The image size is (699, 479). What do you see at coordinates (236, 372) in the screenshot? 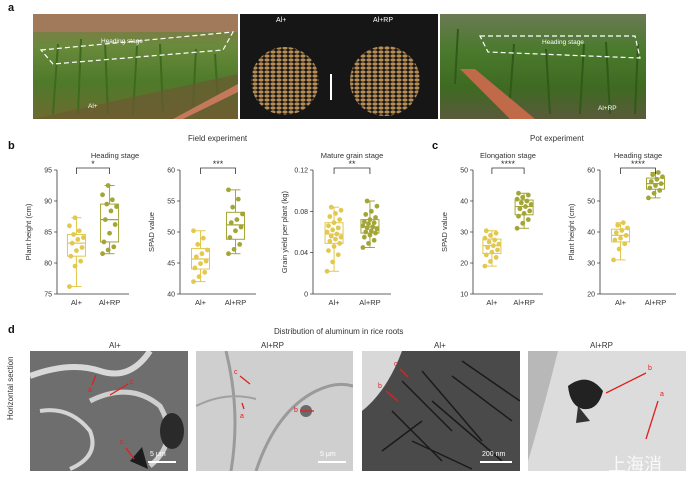
I see `em2-marker-c: c` at bounding box center [236, 372].